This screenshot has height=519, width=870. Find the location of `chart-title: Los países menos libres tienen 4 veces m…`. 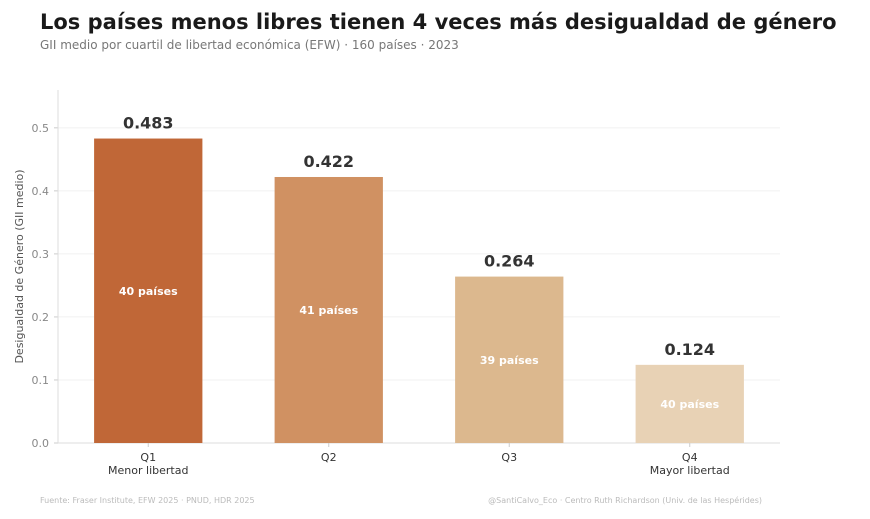

chart-title: Los países menos libres tienen 4 veces m… is located at coordinates (438, 22).